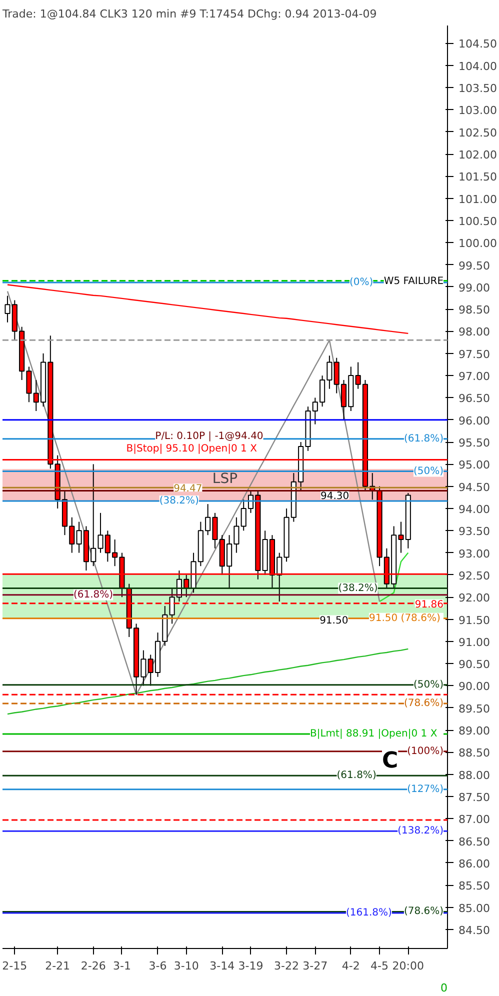 The image size is (499, 996). Describe the element at coordinates (351, 966) in the screenshot. I see `x-tick-label: 4-2` at that location.